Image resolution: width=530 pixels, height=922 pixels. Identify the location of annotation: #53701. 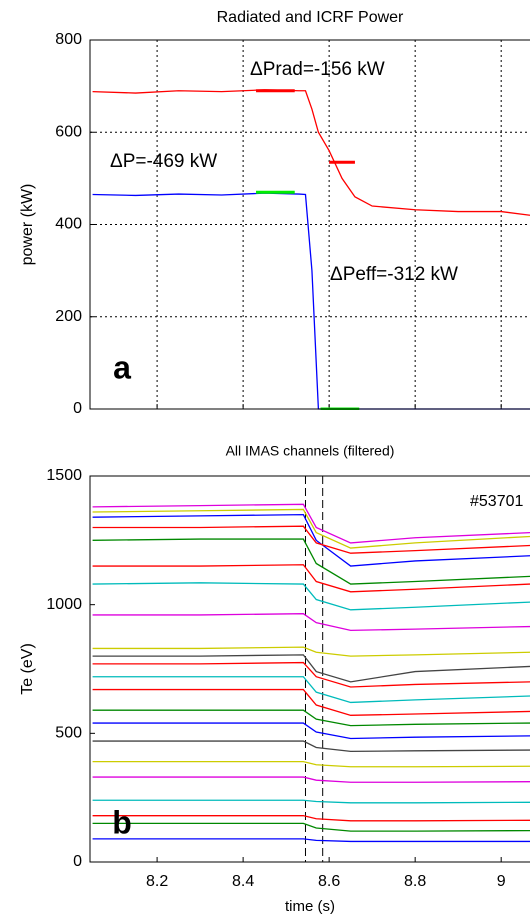
(496, 501).